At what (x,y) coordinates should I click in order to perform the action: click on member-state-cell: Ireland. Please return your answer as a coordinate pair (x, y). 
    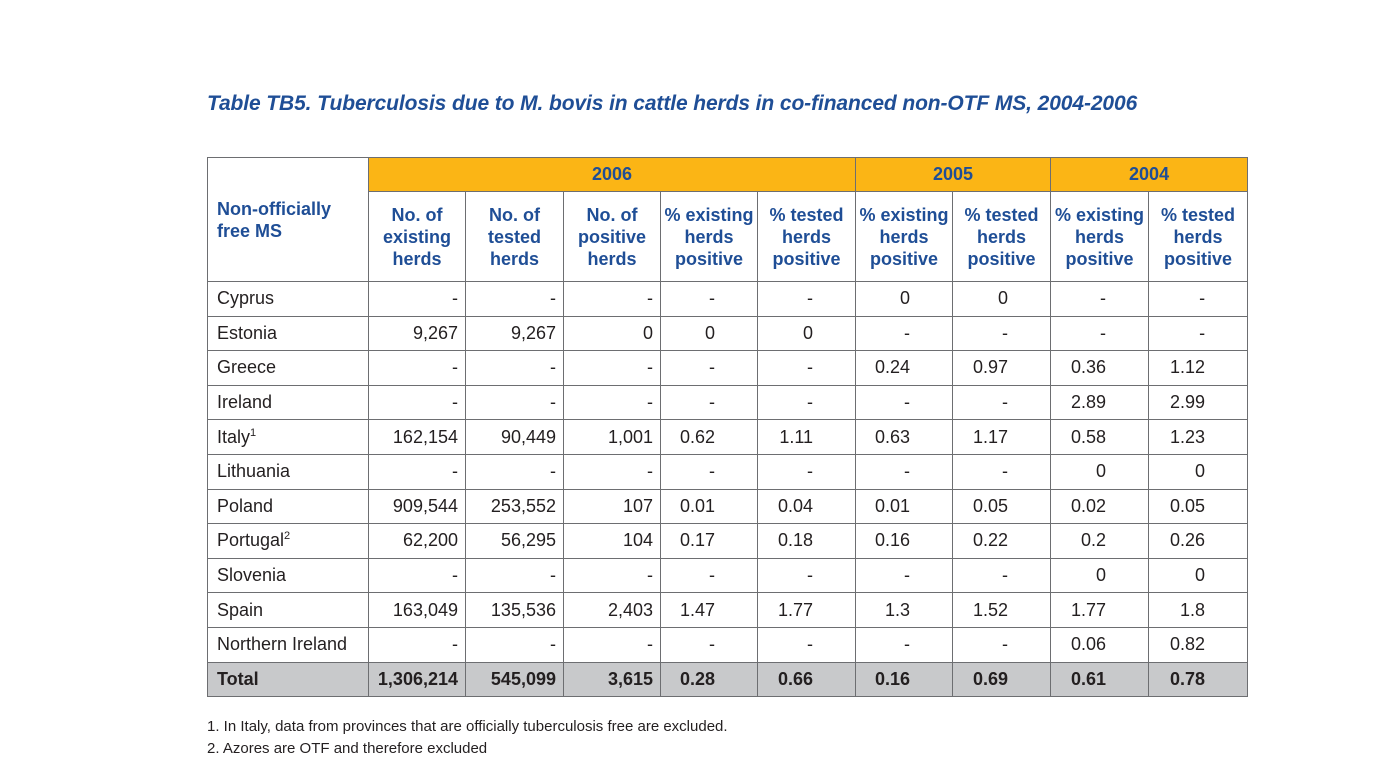
    Looking at the image, I should click on (288, 402).